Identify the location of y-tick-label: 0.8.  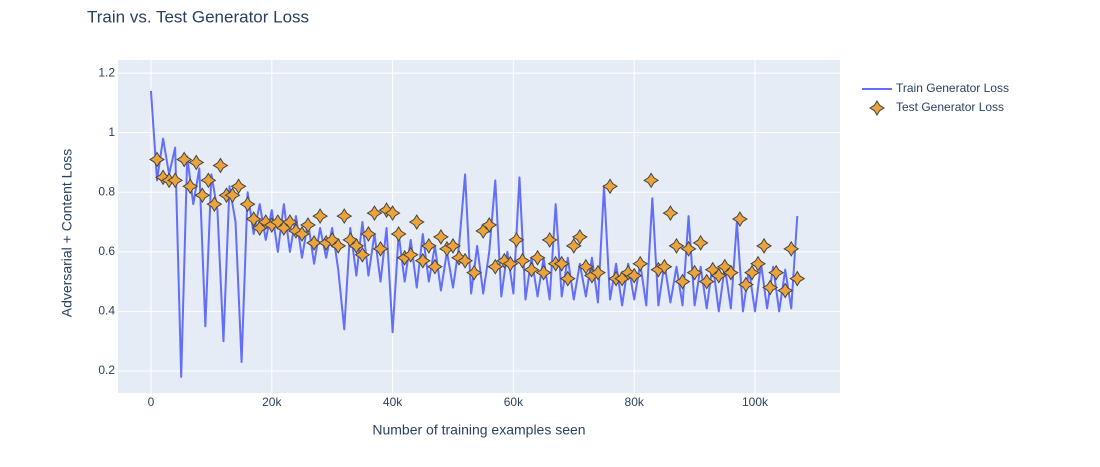
(106, 191).